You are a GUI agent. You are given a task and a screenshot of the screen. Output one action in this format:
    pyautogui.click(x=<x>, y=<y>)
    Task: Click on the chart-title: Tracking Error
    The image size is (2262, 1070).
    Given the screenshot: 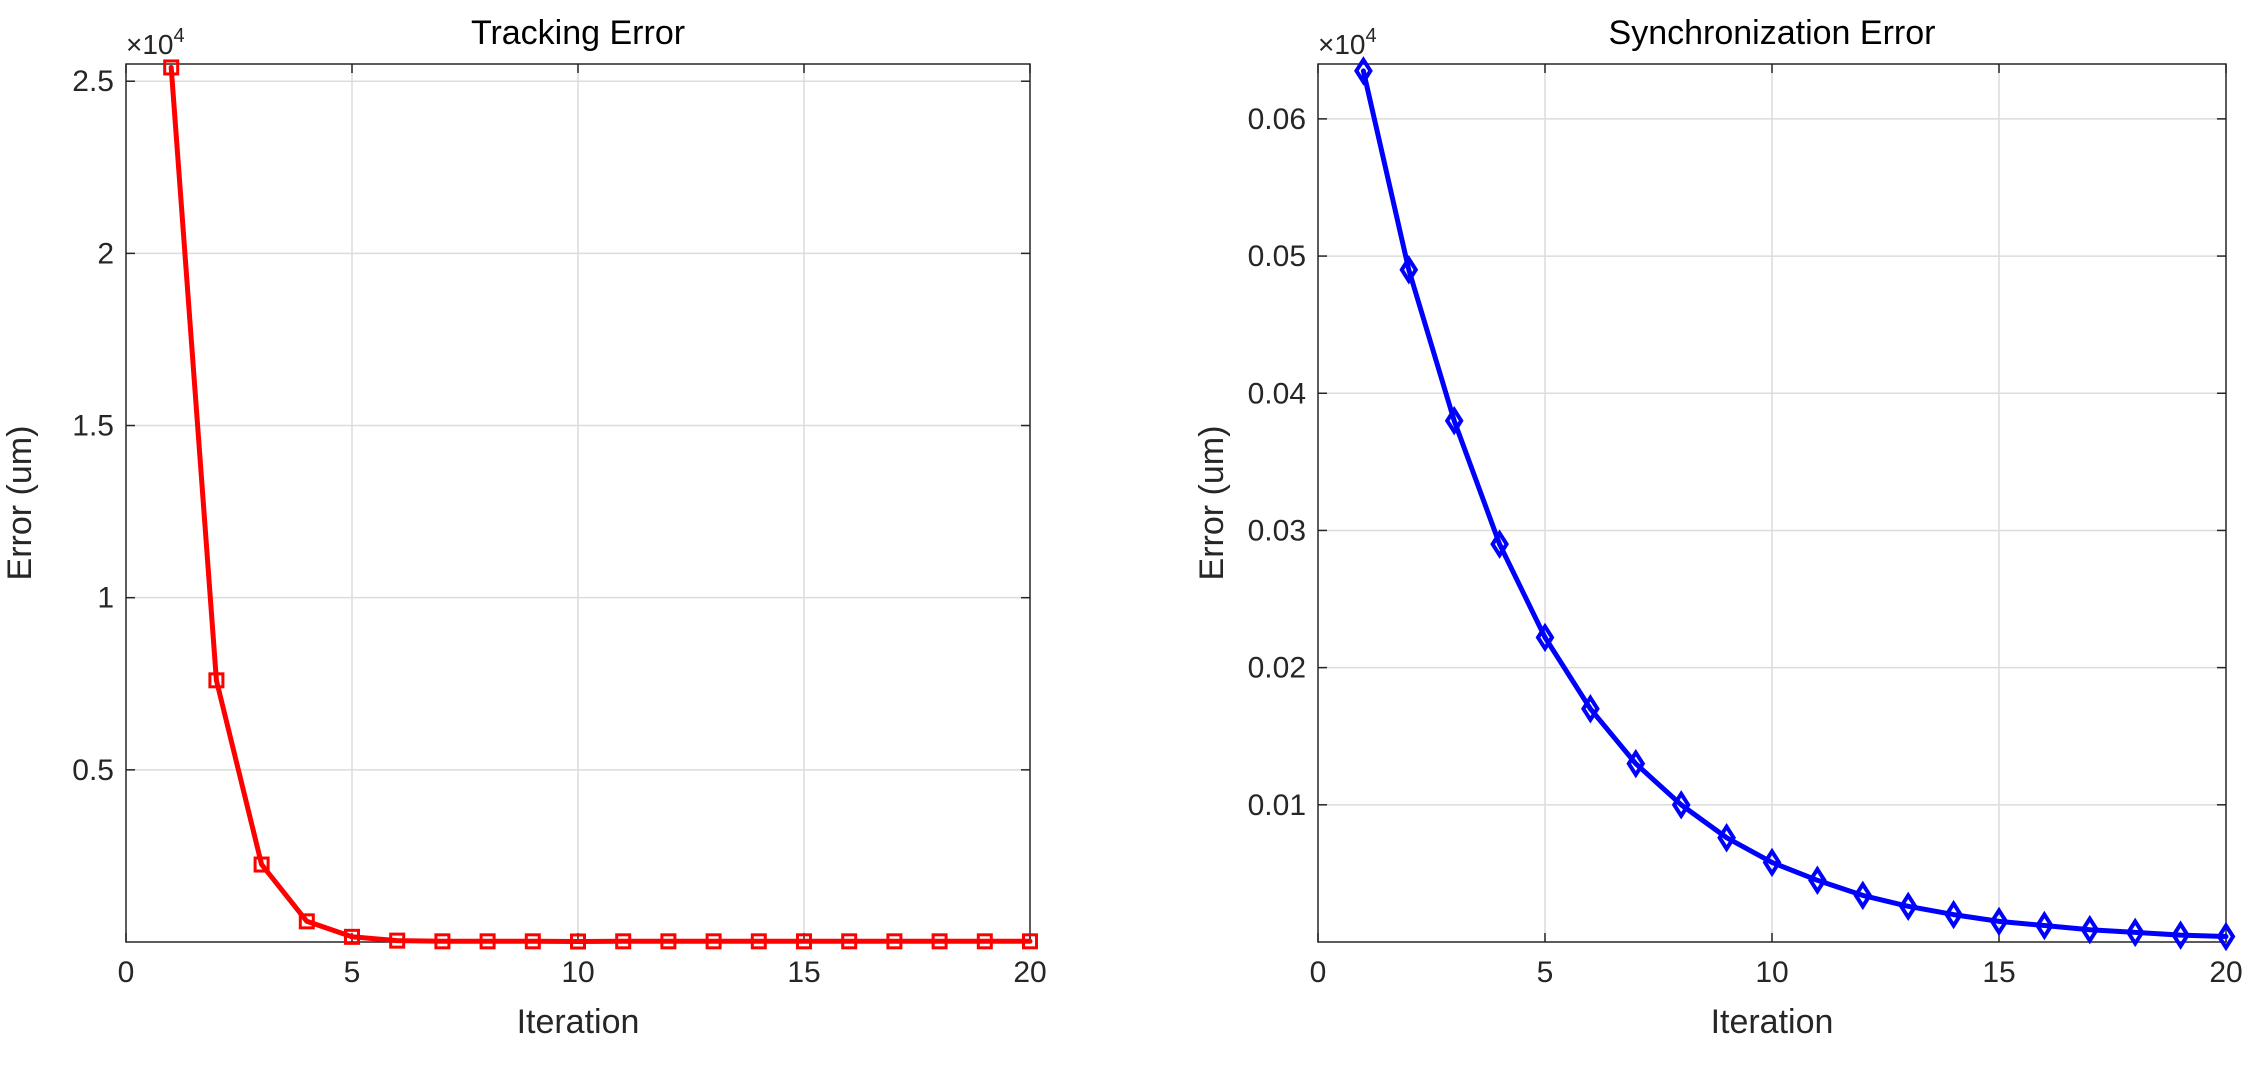 What is the action you would take?
    pyautogui.click(x=578, y=33)
    